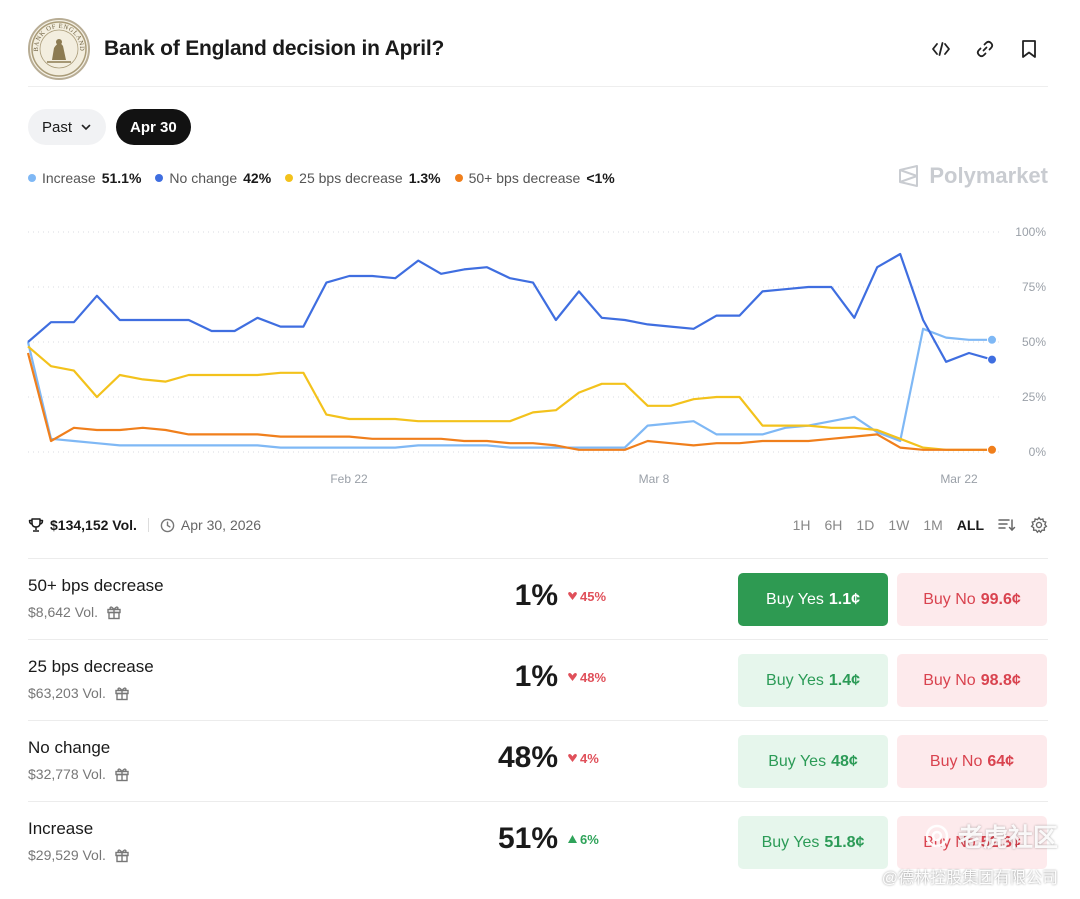 The height and width of the screenshot is (899, 1080). Describe the element at coordinates (274, 48) in the screenshot. I see `page-title: Bank of England decision in April?` at that location.